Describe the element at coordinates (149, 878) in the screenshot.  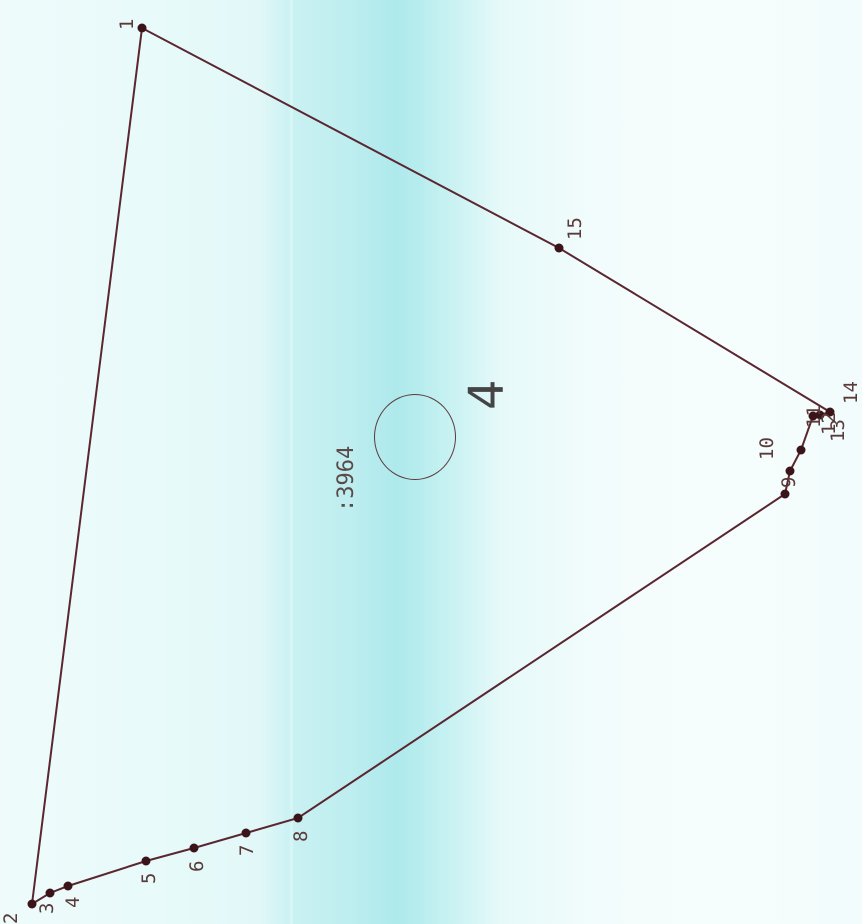
I see `vertex-label-5: 5` at that location.